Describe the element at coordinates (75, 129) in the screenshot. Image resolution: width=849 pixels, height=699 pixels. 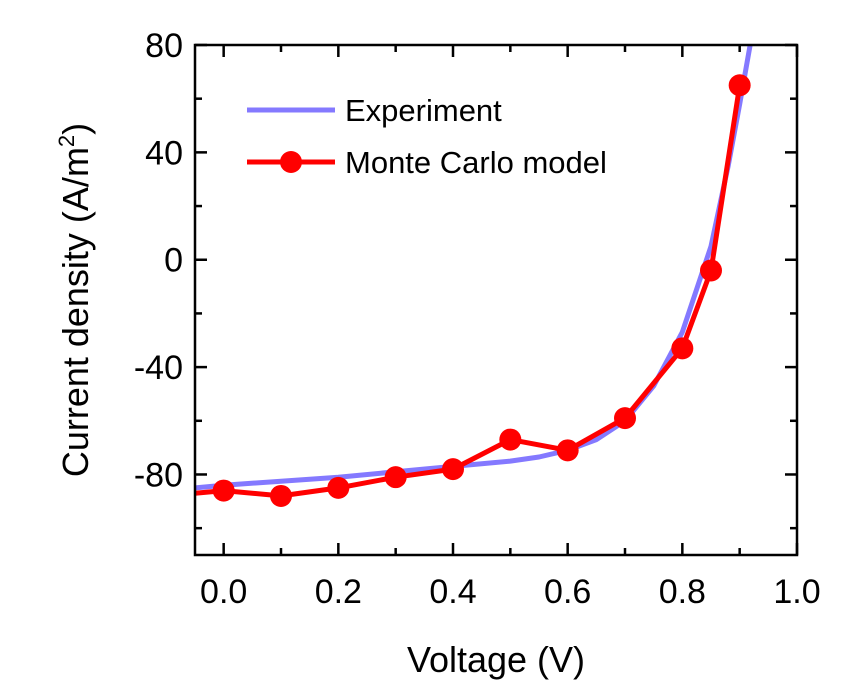
I see `y-axis-title-suffix: )` at that location.